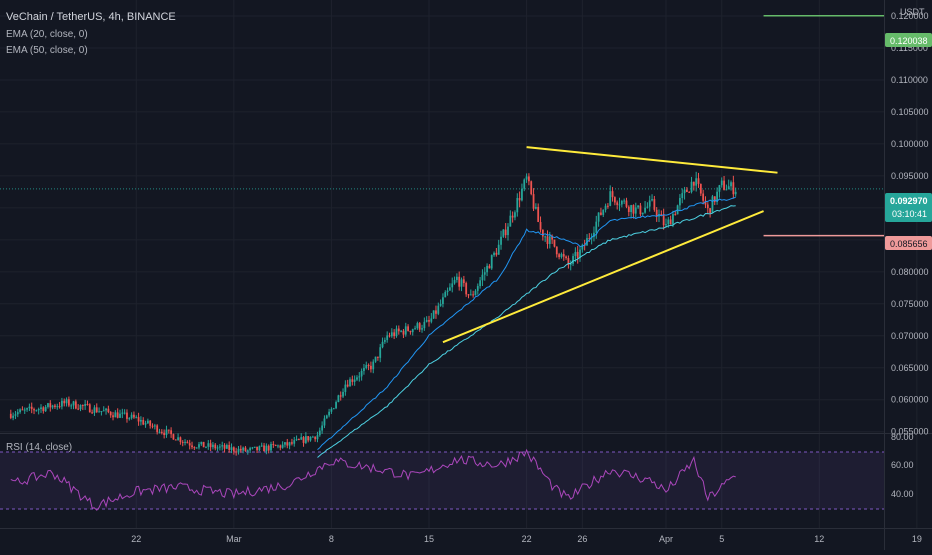  What do you see at coordinates (909, 41) in the screenshot?
I see `target-price-text: 0.120038` at bounding box center [909, 41].